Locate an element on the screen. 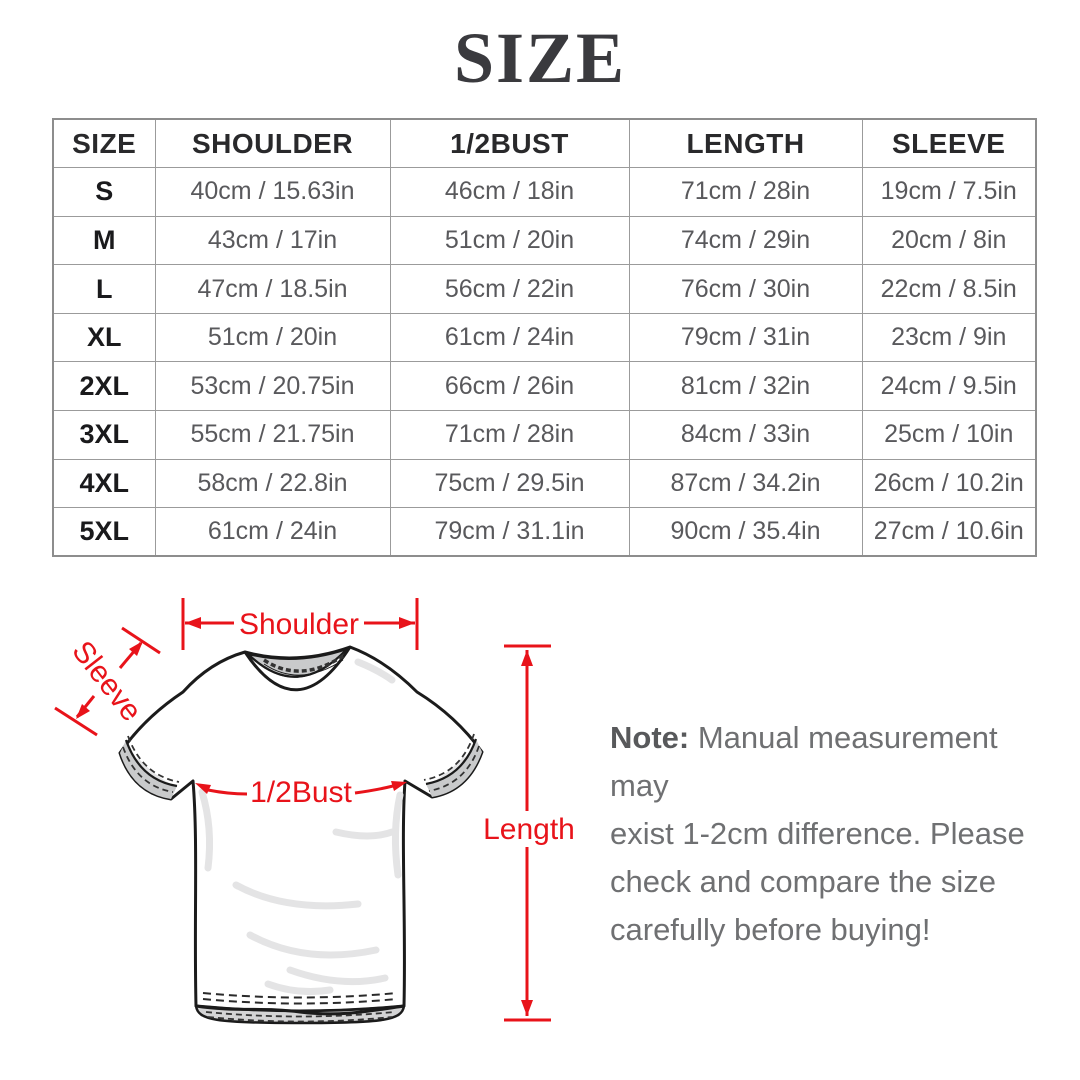 This screenshot has width=1080, height=1080. shoulder-label: Shoulder is located at coordinates (299, 624).